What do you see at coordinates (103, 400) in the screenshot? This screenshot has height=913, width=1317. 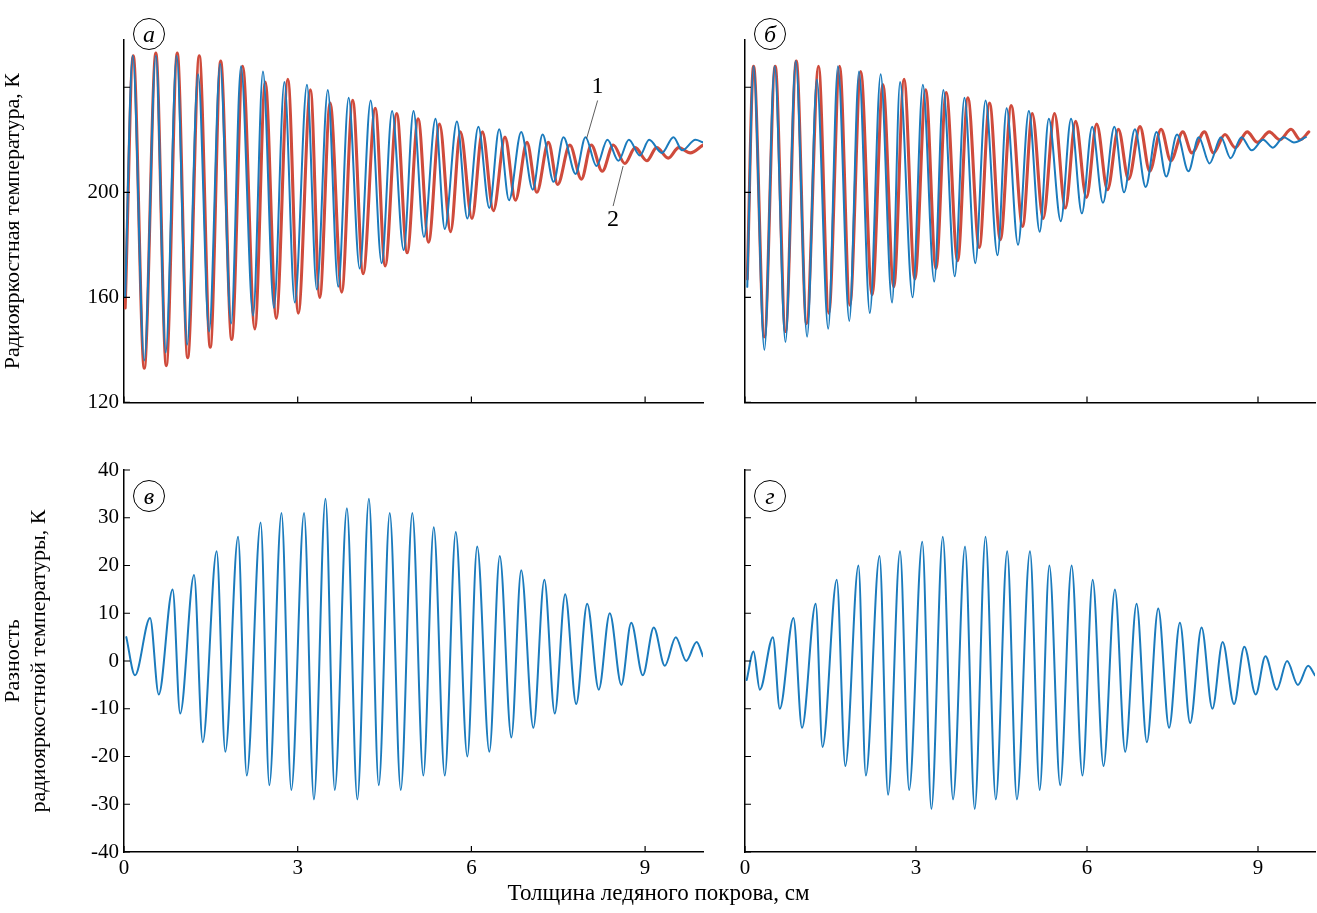 I see `y-tick-label: 120` at bounding box center [103, 400].